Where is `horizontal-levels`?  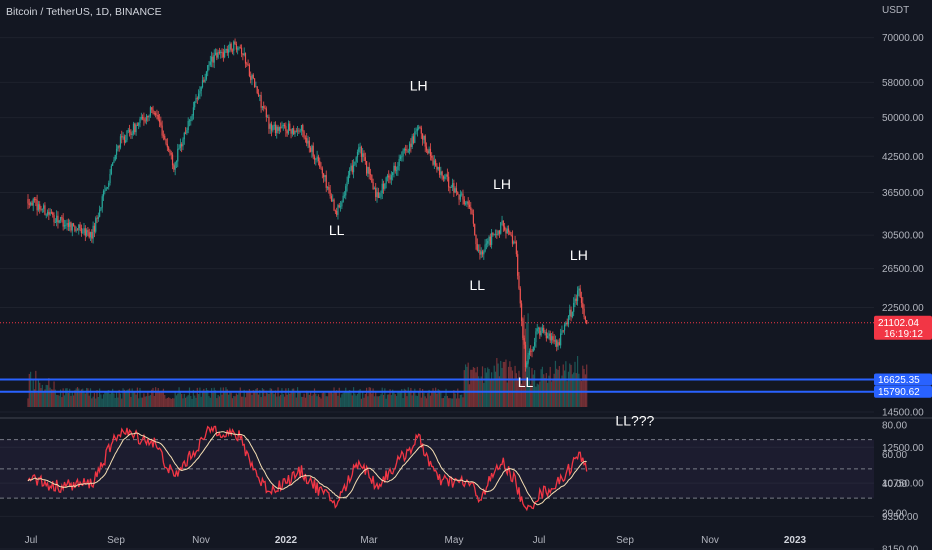 horizontal-levels is located at coordinates (437, 385).